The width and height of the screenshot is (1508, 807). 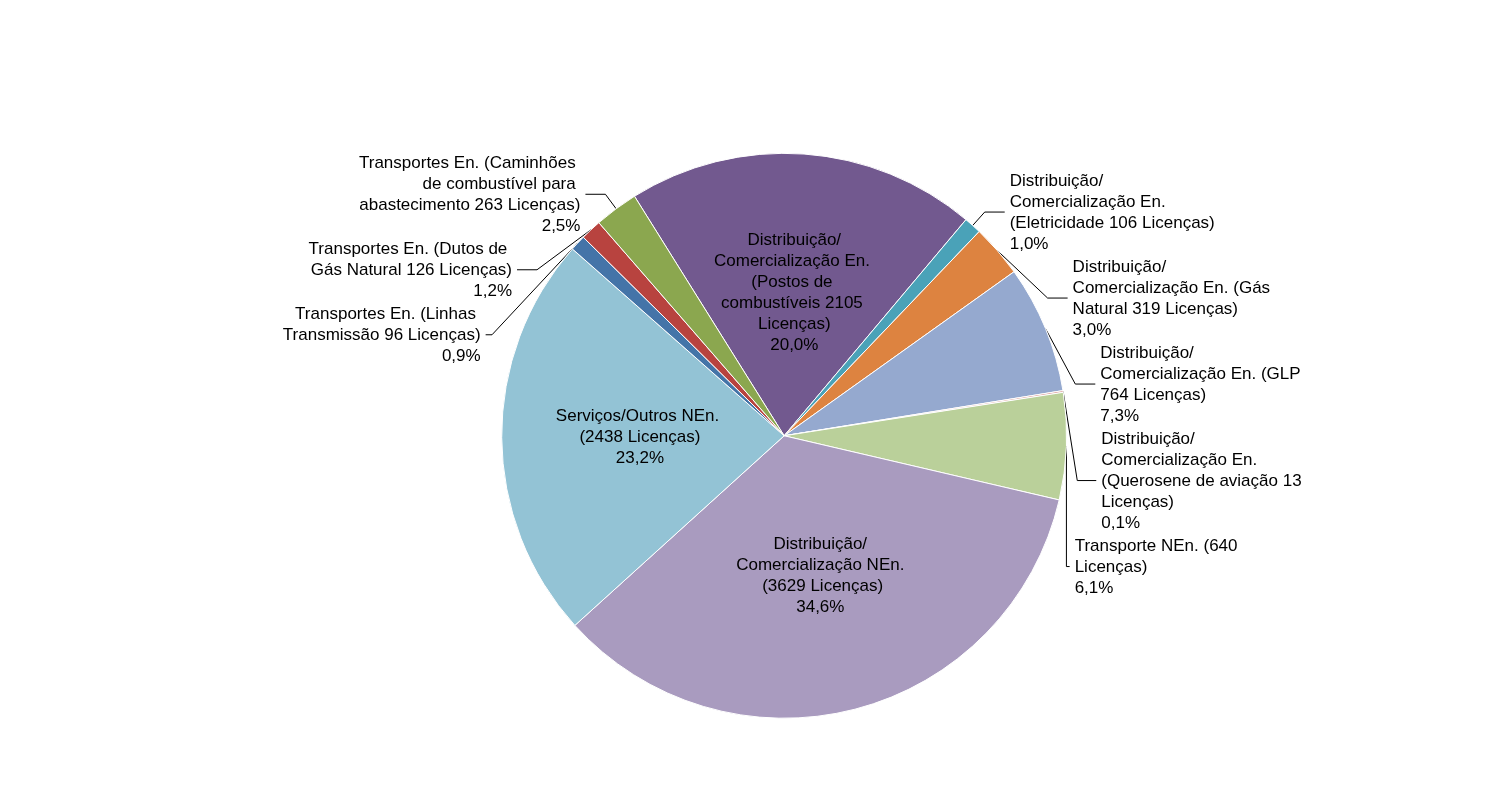 What do you see at coordinates (820, 607) in the screenshot?
I see `data-label: 34,6%` at bounding box center [820, 607].